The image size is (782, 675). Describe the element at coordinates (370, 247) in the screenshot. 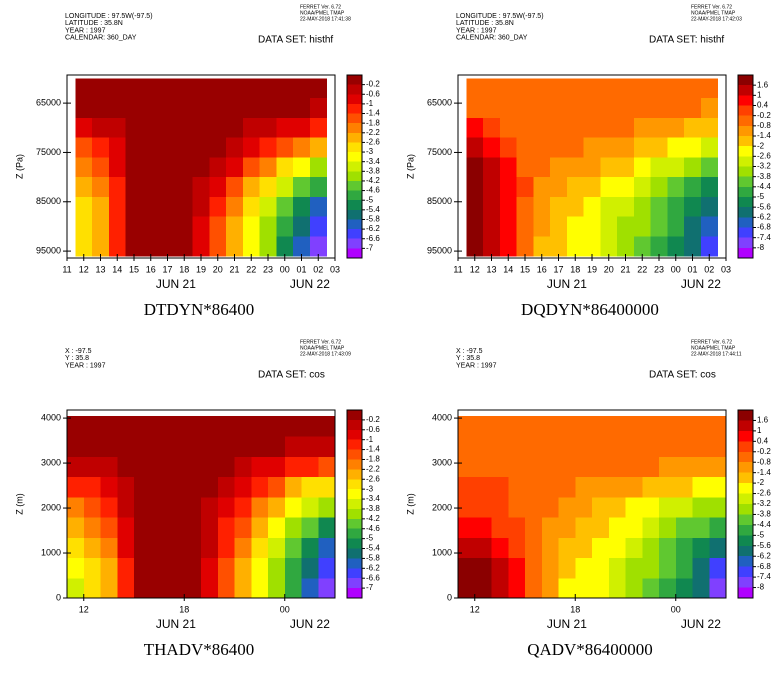

I see `colorbar-label: -7` at that location.